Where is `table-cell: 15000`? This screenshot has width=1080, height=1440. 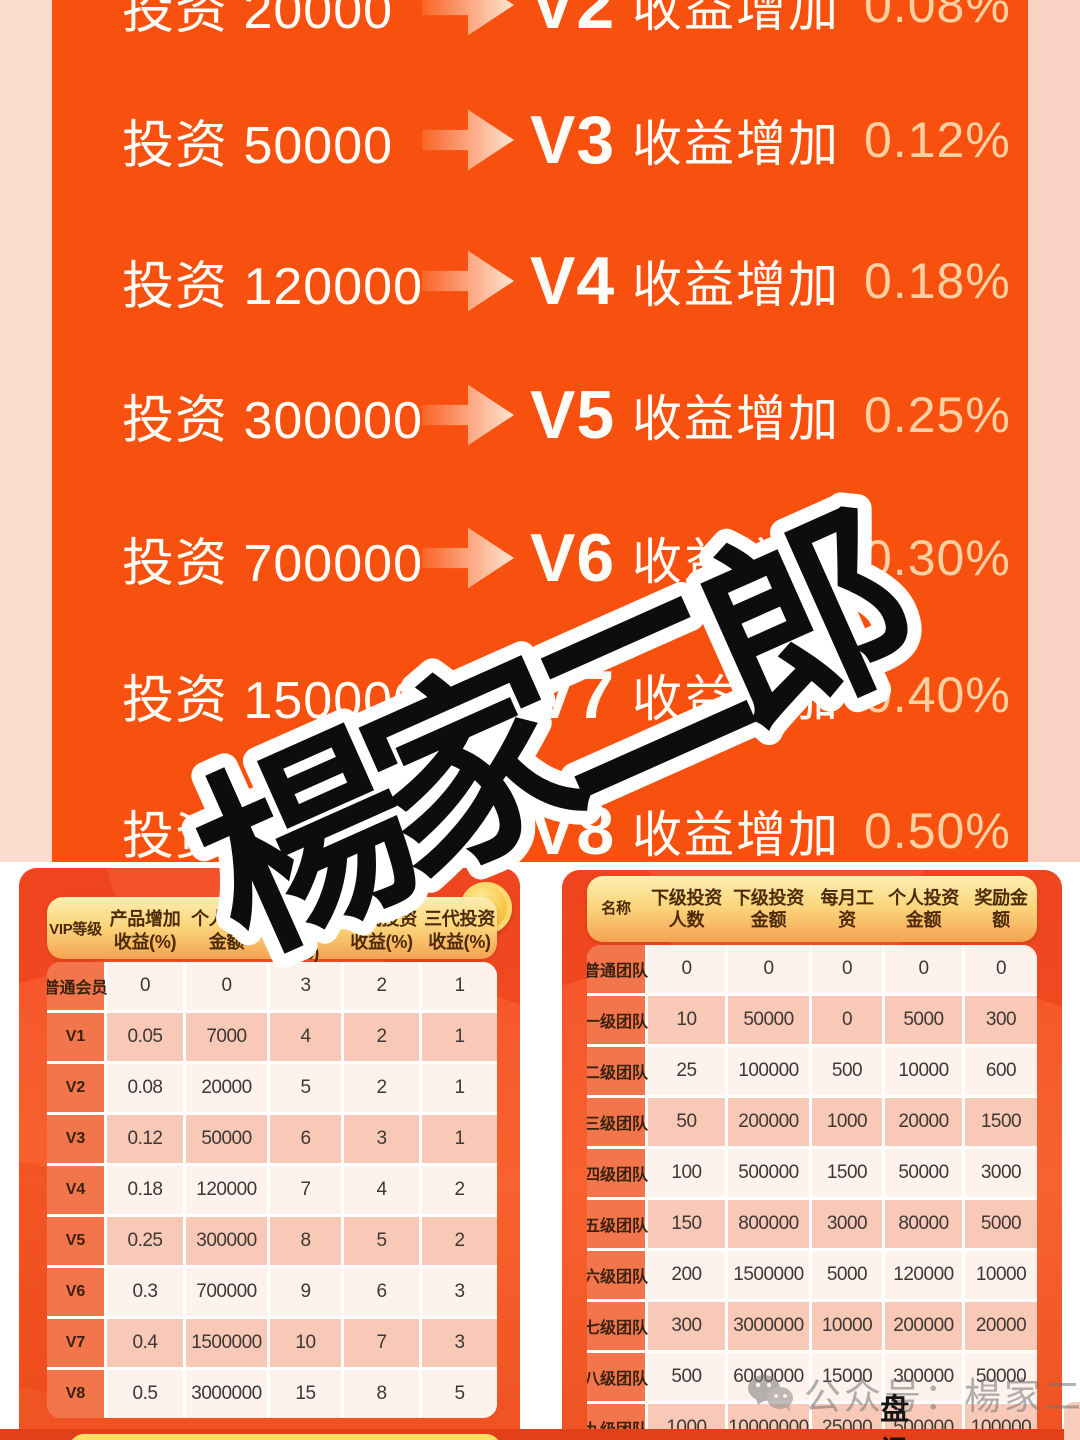 table-cell: 15000 is located at coordinates (847, 1377).